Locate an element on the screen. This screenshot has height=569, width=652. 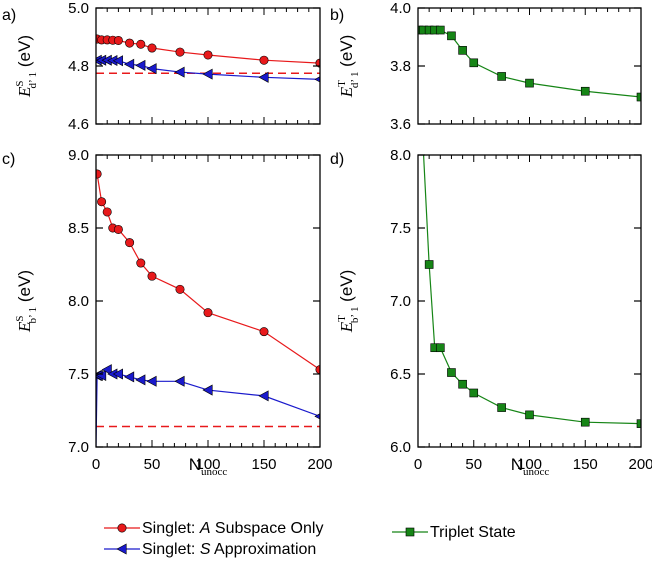
y-axis-label: ETb’ 1 (eV) is located at coordinates (348, 302).